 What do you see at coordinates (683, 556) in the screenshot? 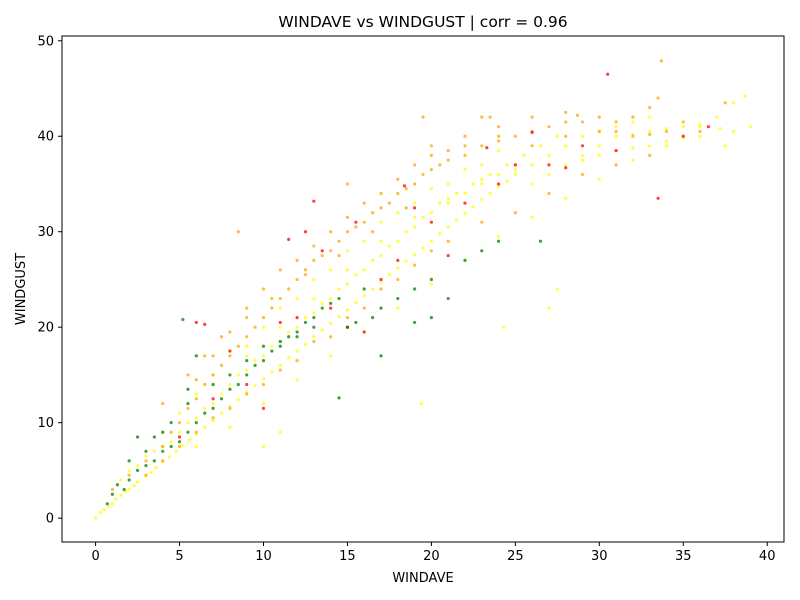
I see `x-tick-label: 35` at bounding box center [683, 556].